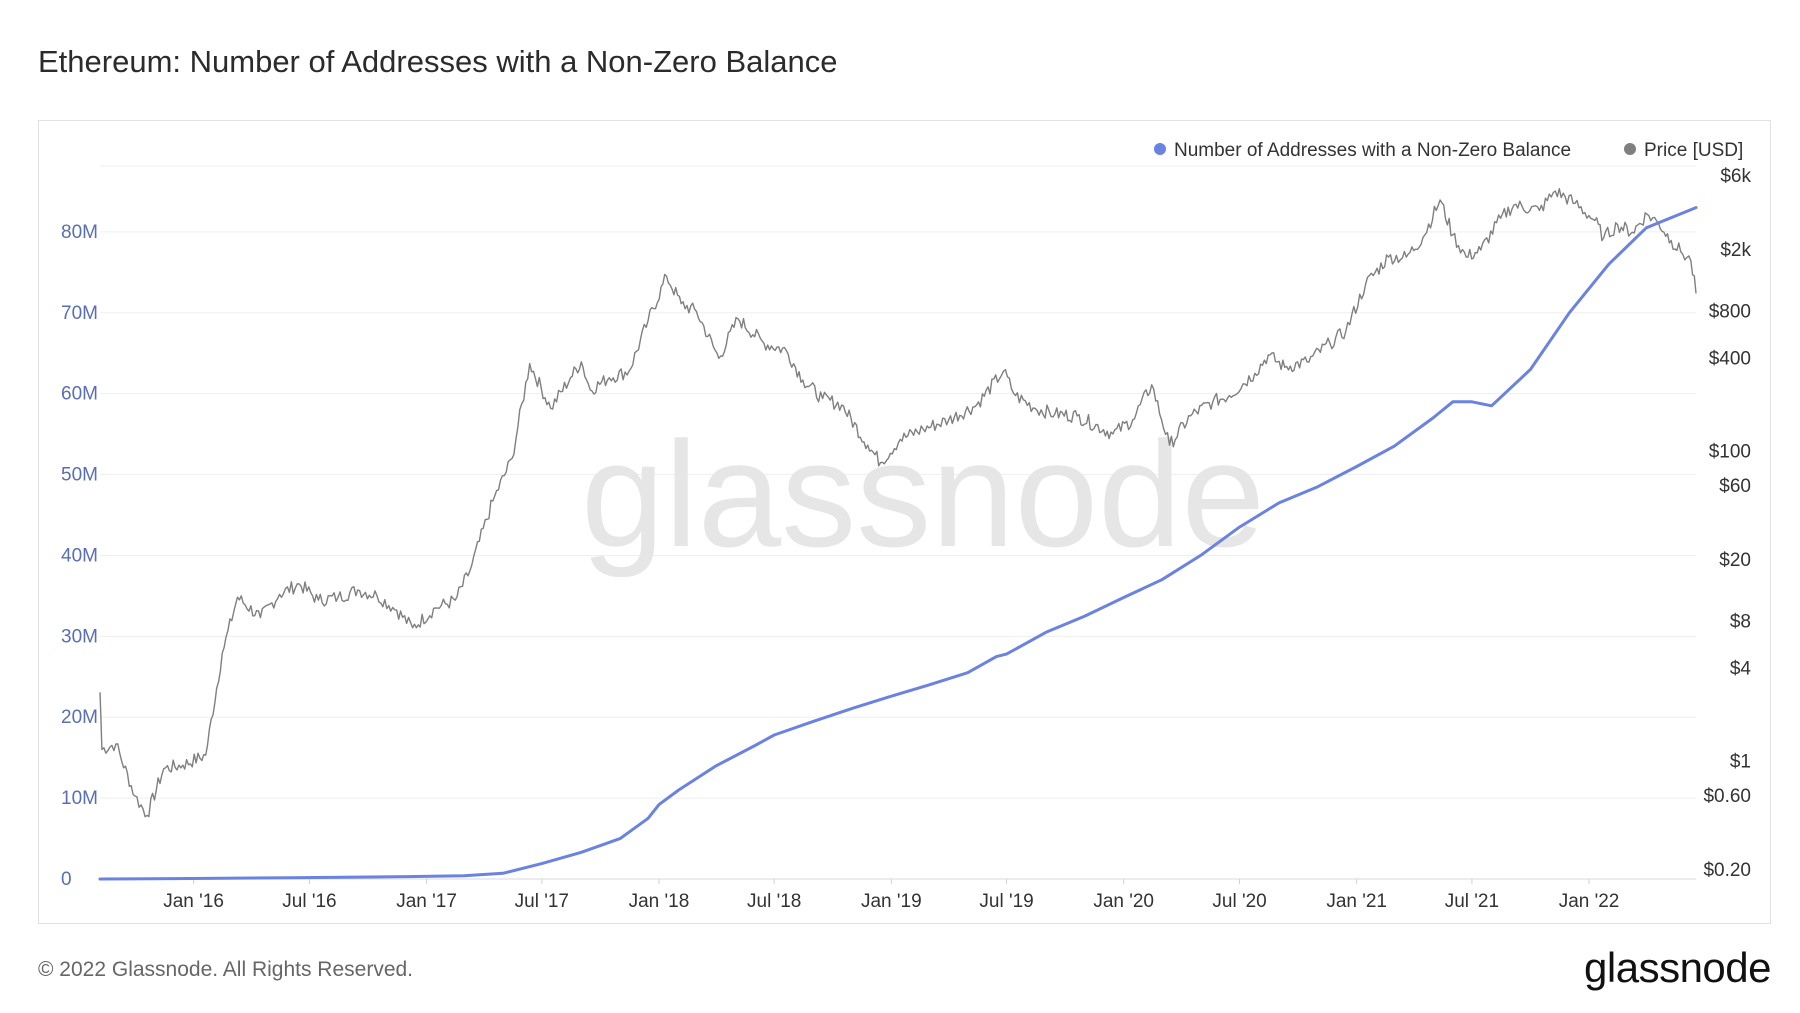 This screenshot has height=1013, width=1800. What do you see at coordinates (542, 901) in the screenshot?
I see `x-tick-label: Jul '17` at bounding box center [542, 901].